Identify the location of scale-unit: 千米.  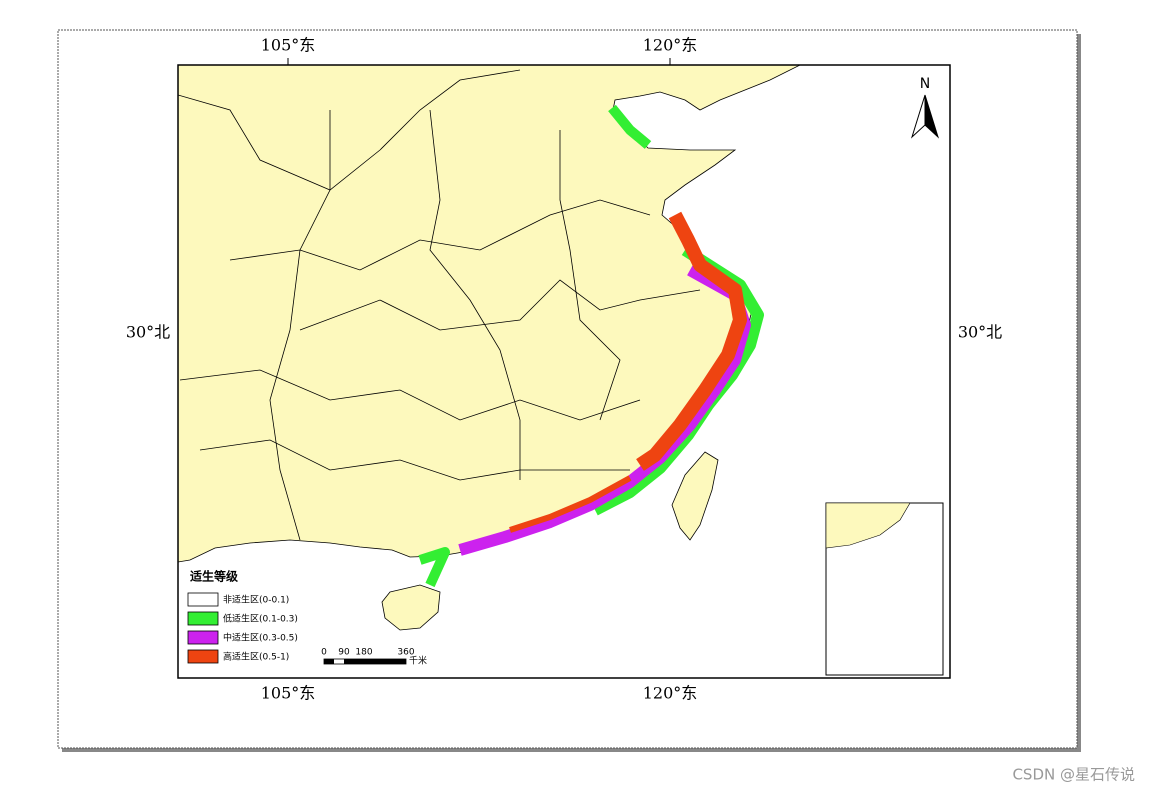
(418, 661).